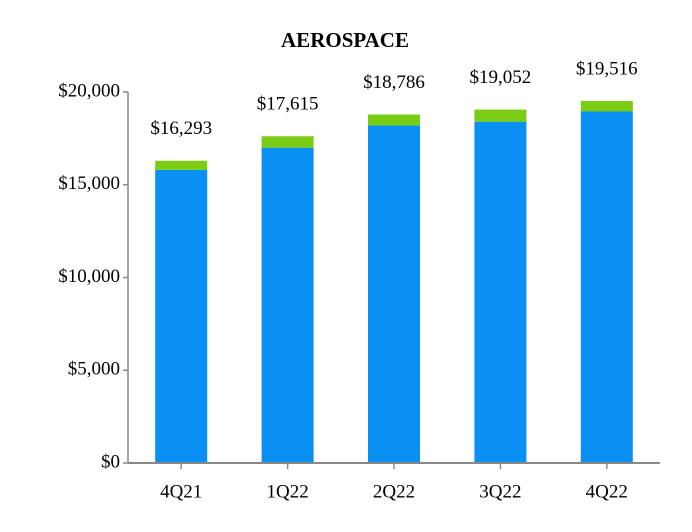 The width and height of the screenshot is (692, 532). Describe the element at coordinates (181, 128) in the screenshot. I see `total-label: $16,293` at that location.